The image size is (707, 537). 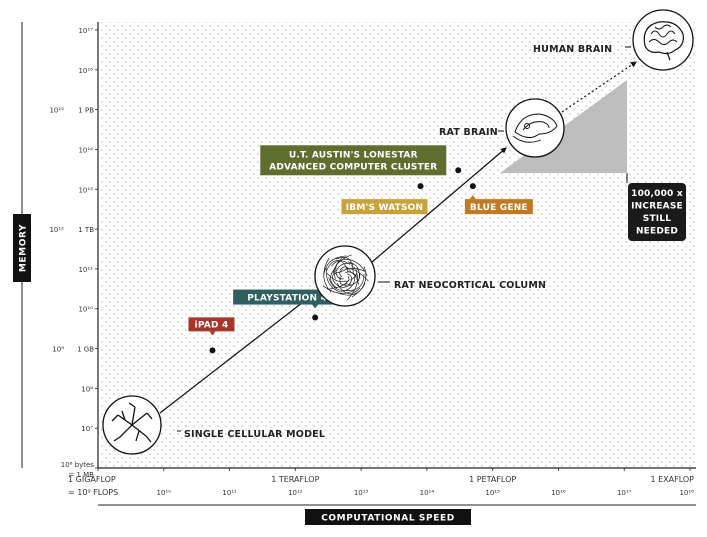 I want to click on y-axis-title-box, so click(x=22, y=248).